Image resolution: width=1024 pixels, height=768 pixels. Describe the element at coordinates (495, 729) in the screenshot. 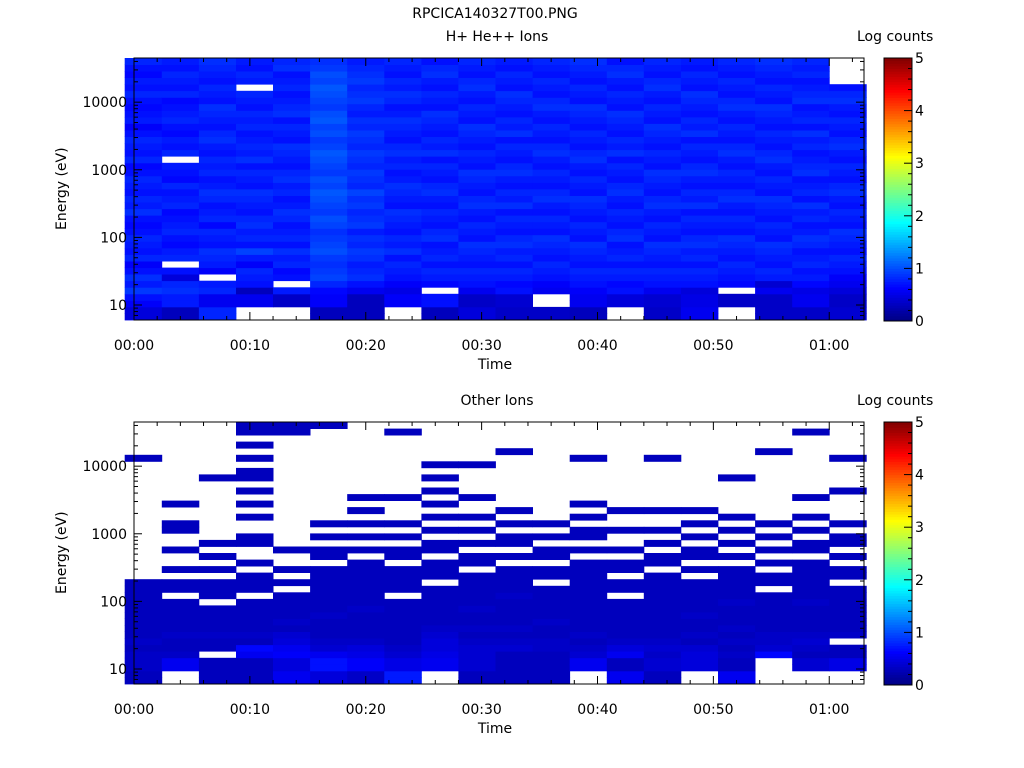

I see `panel2-x-axis-label: Time` at that location.